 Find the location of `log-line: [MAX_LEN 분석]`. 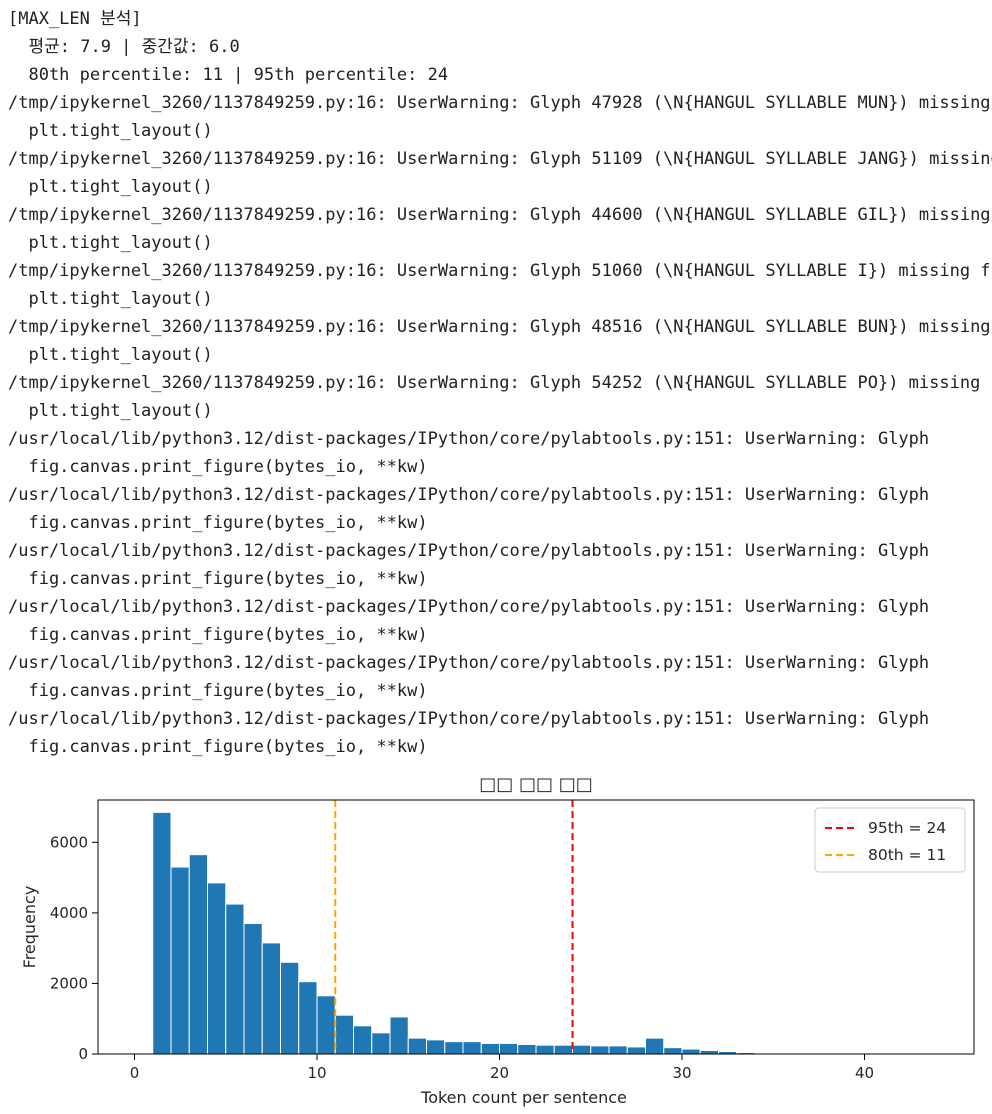

log-line: [MAX_LEN 분석] is located at coordinates (75, 19).